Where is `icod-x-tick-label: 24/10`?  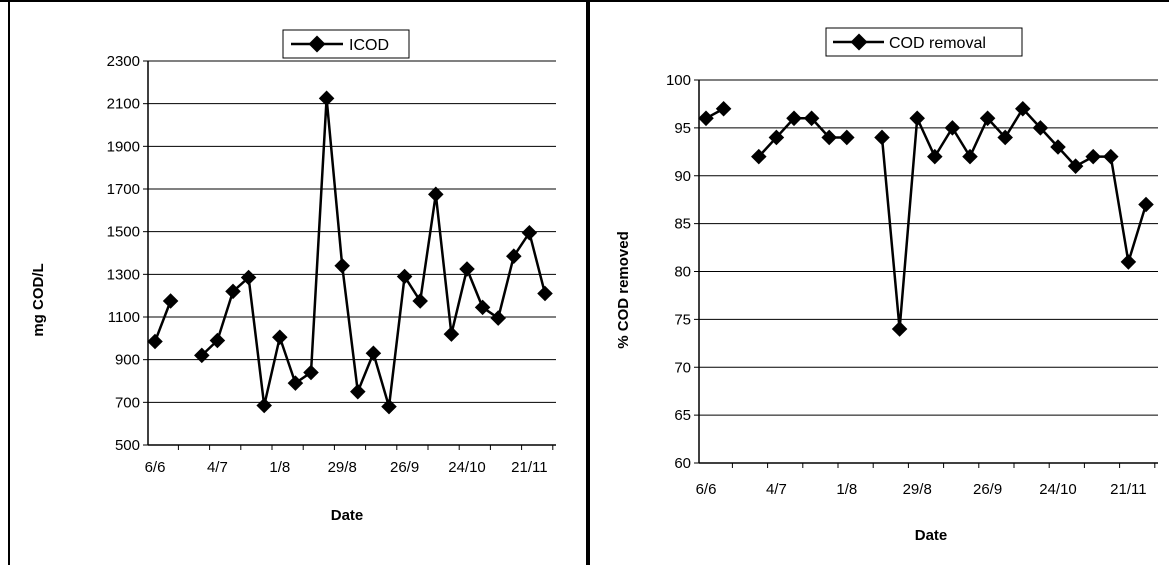 icod-x-tick-label: 24/10 is located at coordinates (467, 467).